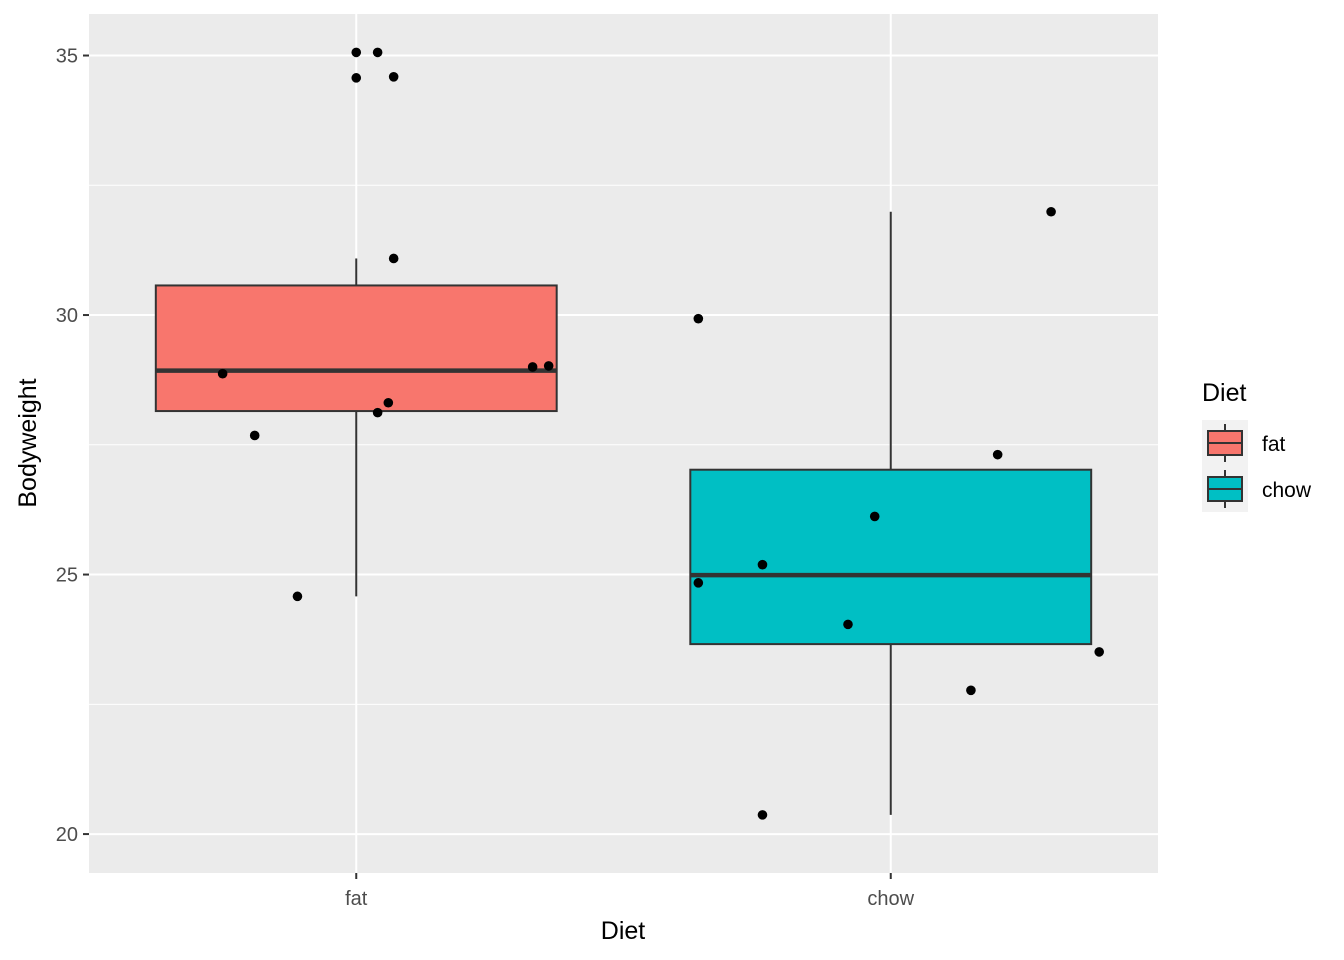  What do you see at coordinates (356, 899) in the screenshot?
I see `x-tick-label: fat` at bounding box center [356, 899].